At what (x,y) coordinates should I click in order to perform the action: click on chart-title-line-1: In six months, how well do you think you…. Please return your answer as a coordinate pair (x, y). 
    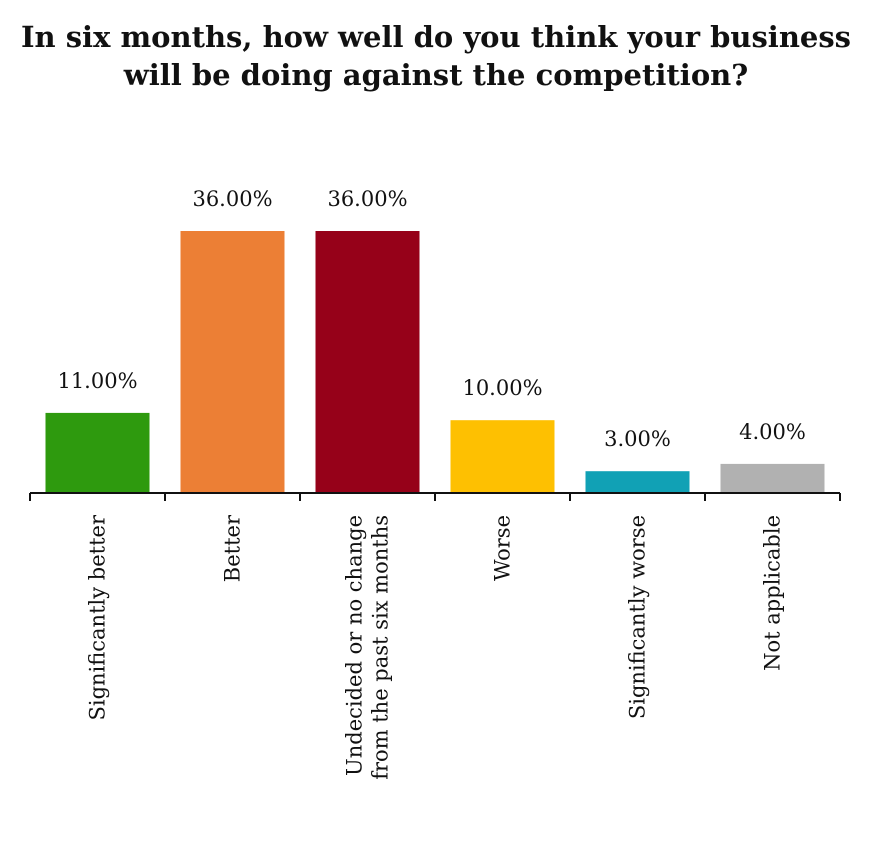
    Looking at the image, I should click on (436, 37).